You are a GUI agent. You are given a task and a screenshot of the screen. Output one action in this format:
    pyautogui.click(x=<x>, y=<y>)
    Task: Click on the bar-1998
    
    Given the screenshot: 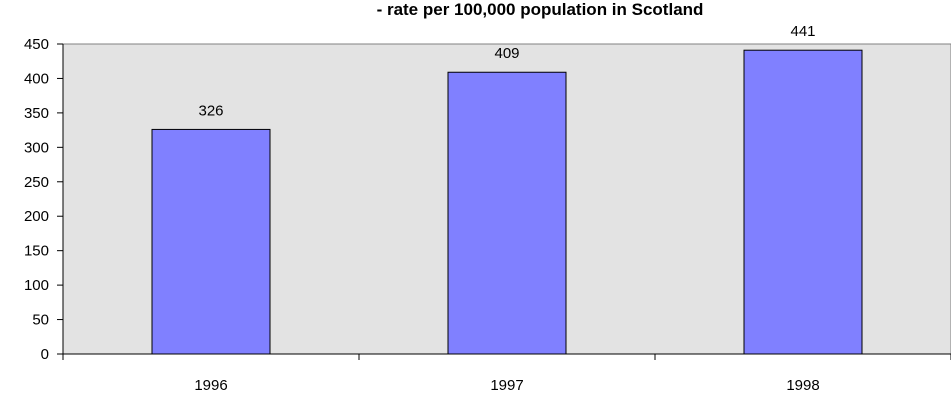 What is the action you would take?
    pyautogui.click(x=803, y=202)
    